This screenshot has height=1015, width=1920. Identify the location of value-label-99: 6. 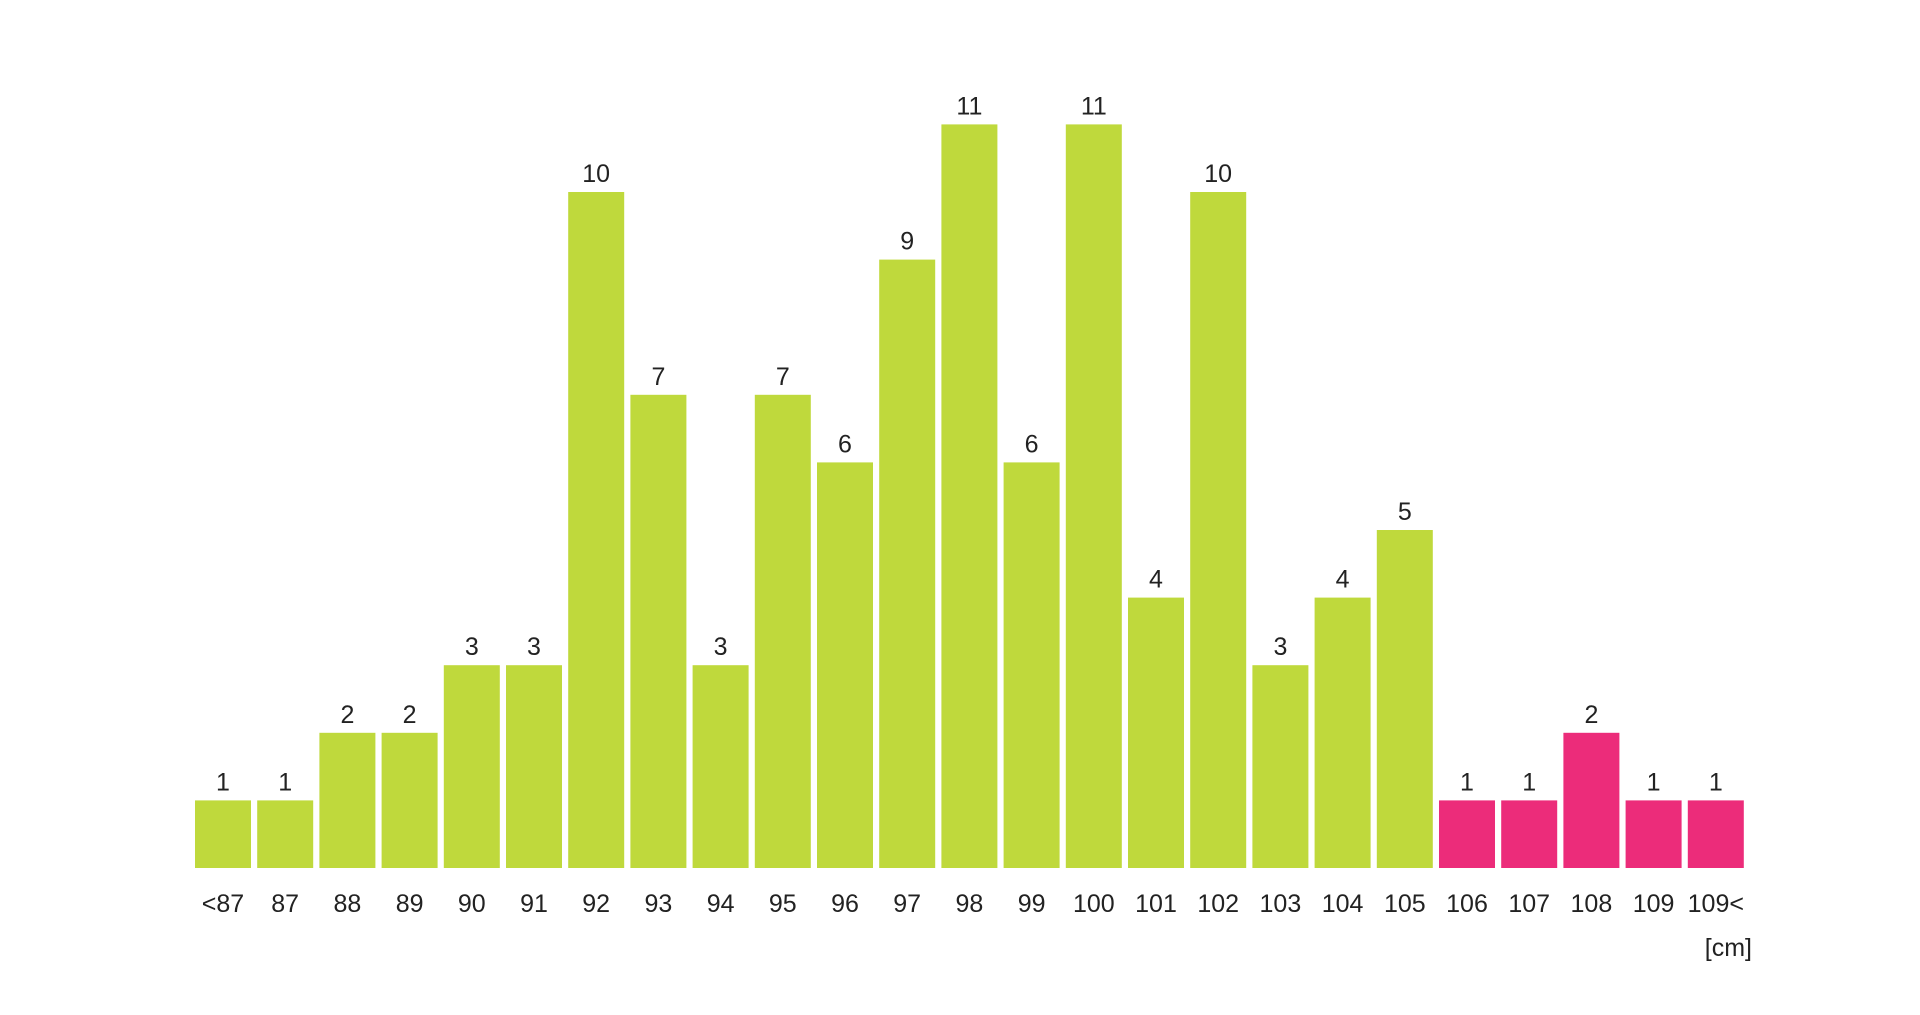
(1032, 444).